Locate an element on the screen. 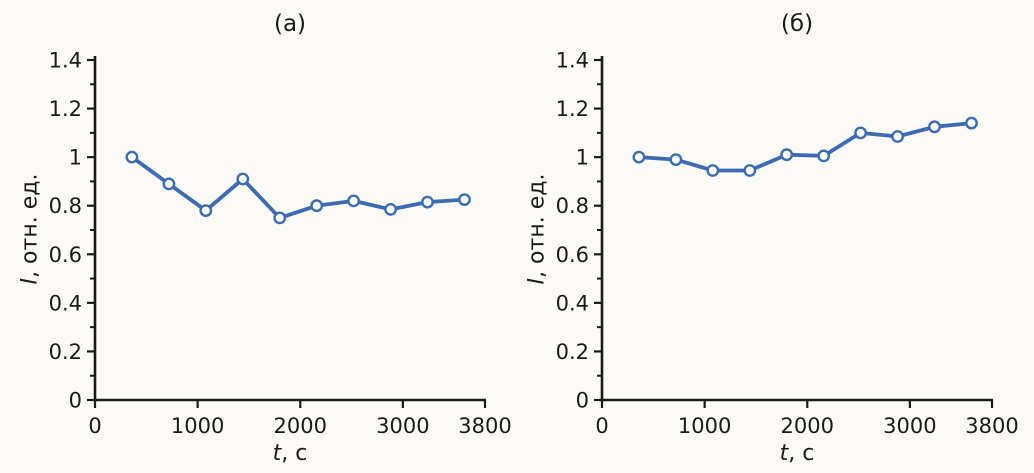 This screenshot has height=473, width=1034. chart-a-y-axis-label: I, отн. ед. is located at coordinates (30, 229).